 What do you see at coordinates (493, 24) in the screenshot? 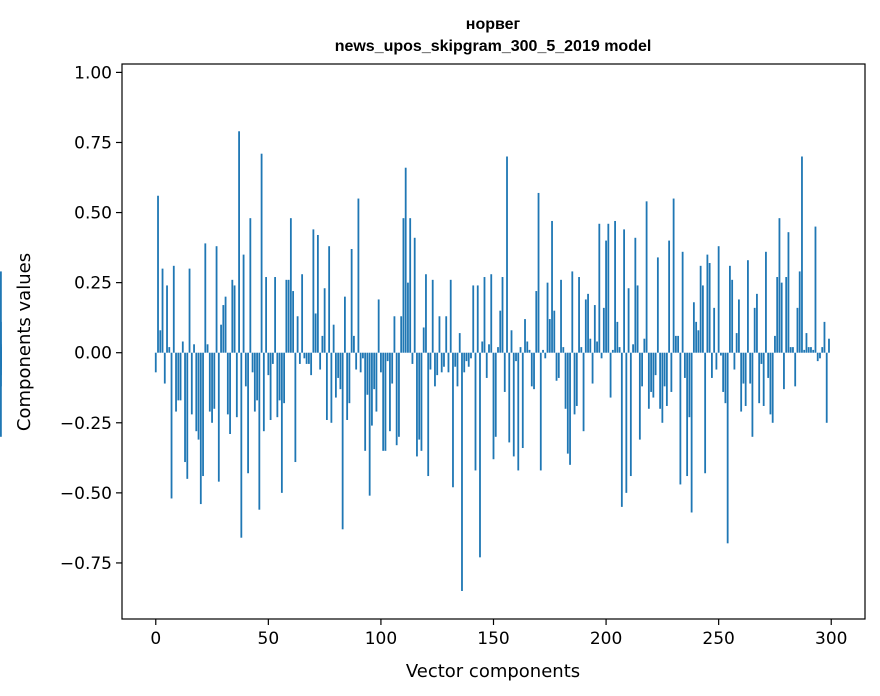
I see `chart-title: норвег` at bounding box center [493, 24].